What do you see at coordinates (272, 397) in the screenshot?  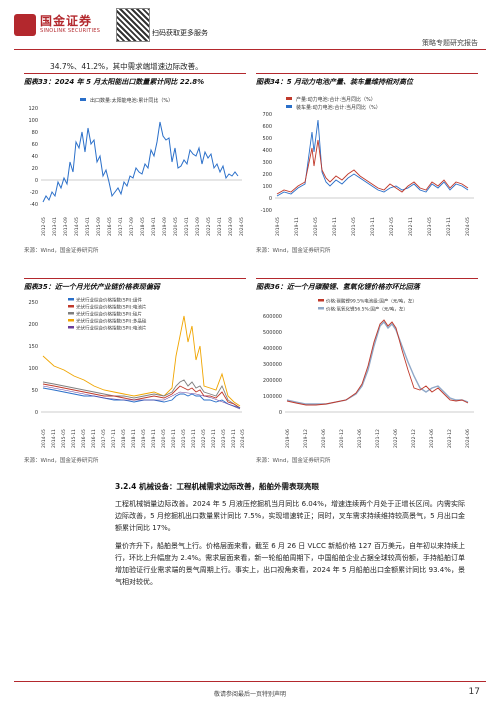 I see `y-tick: 100000` at bounding box center [272, 397].